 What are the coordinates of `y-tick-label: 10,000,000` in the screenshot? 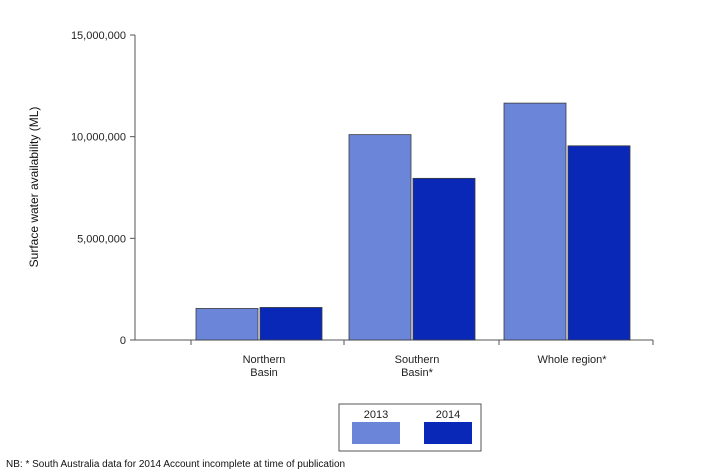 It's located at (98, 138).